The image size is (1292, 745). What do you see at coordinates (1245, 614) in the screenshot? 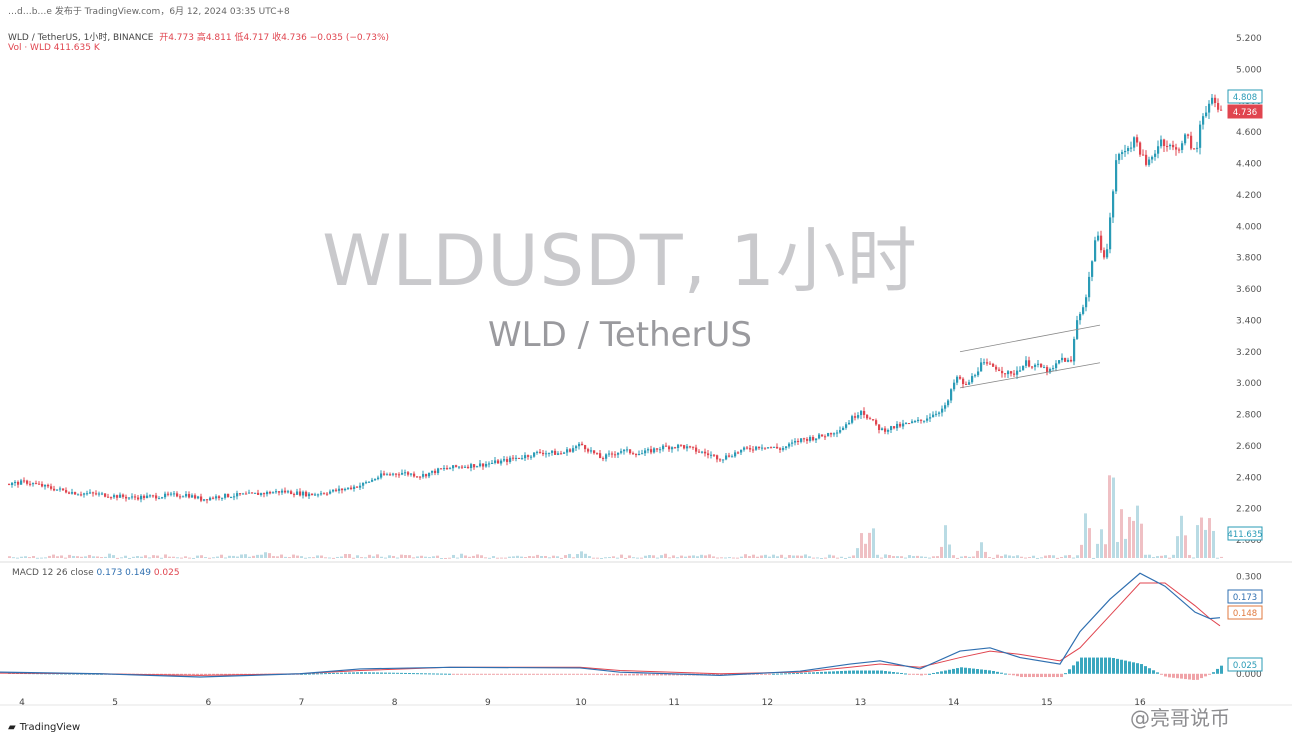
I see `signal-badge: 0.148` at bounding box center [1245, 614].